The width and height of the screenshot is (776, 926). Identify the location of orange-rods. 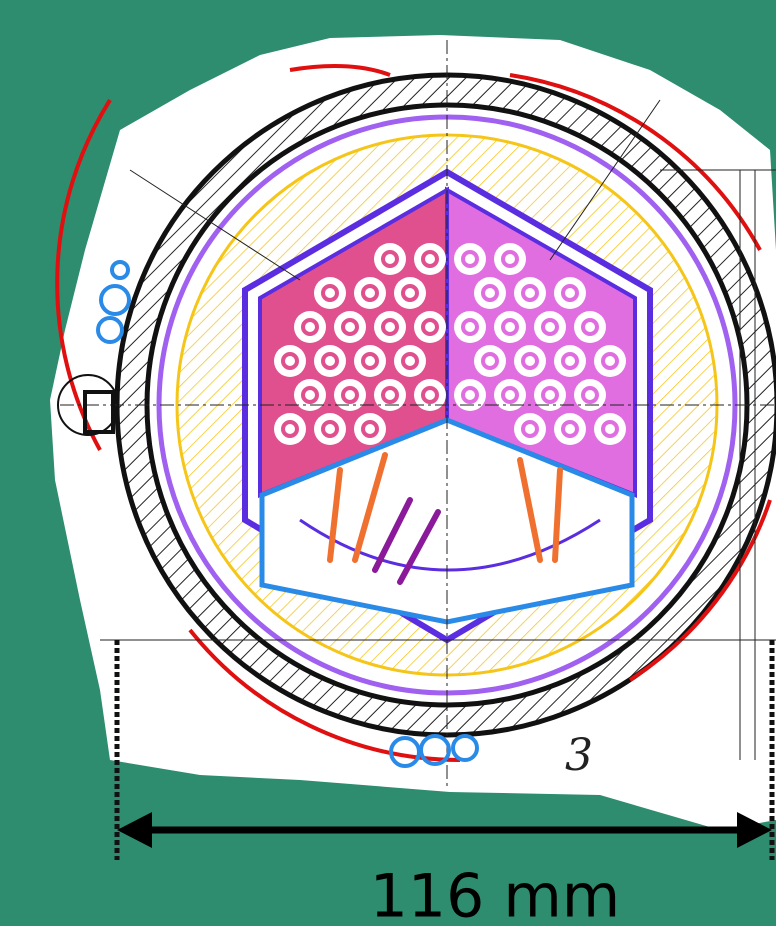
(445, 507).